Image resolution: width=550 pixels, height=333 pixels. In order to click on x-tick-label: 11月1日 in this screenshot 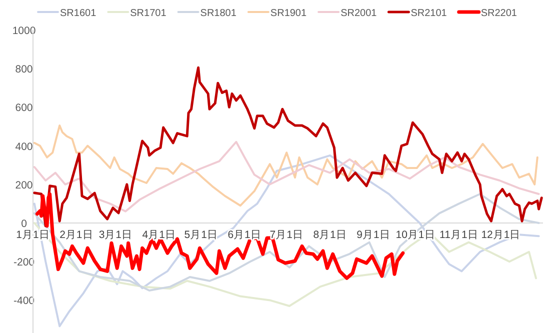, I will do `click(459, 234)`.